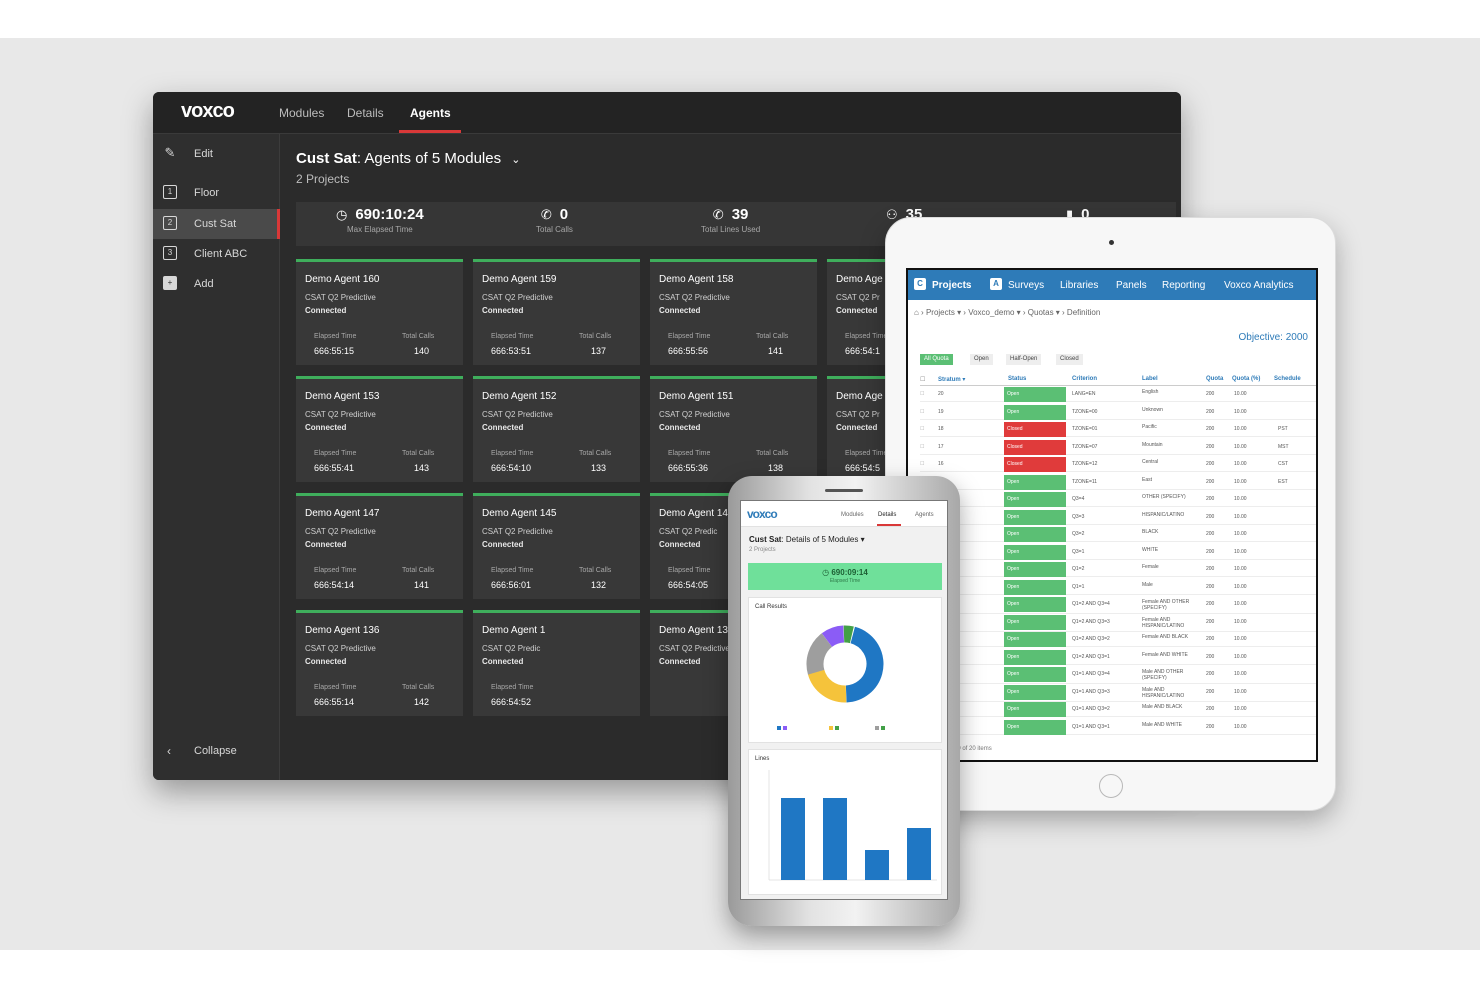 The image size is (1480, 987). What do you see at coordinates (1017, 379) in the screenshot?
I see `col-status: Status` at bounding box center [1017, 379].